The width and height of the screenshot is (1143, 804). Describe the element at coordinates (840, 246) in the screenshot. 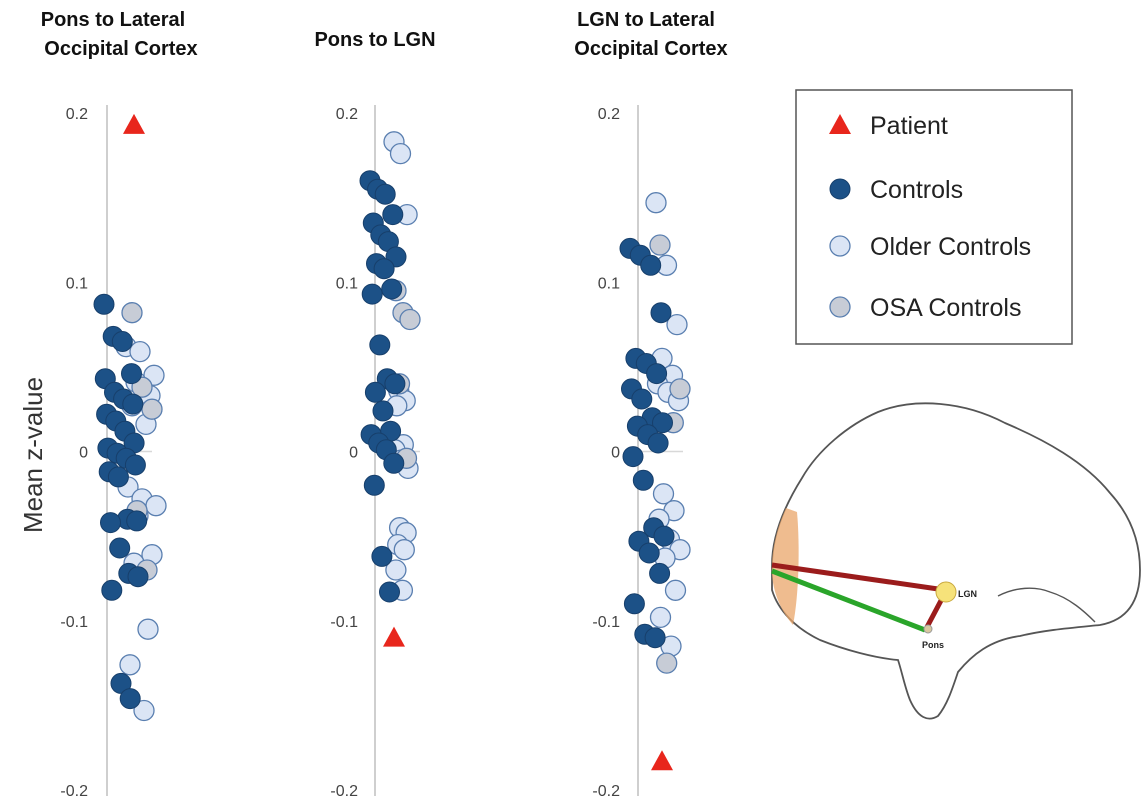

I see `legend-older-controls-icon` at that location.